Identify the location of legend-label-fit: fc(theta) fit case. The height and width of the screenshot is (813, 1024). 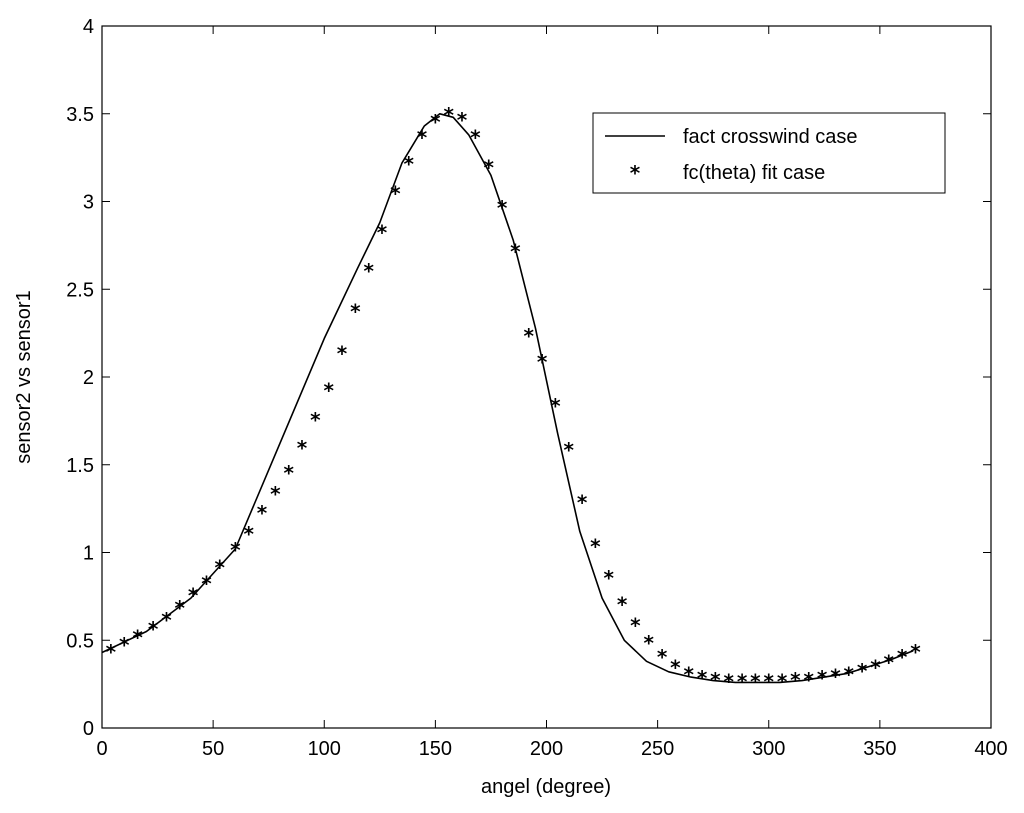
(754, 173).